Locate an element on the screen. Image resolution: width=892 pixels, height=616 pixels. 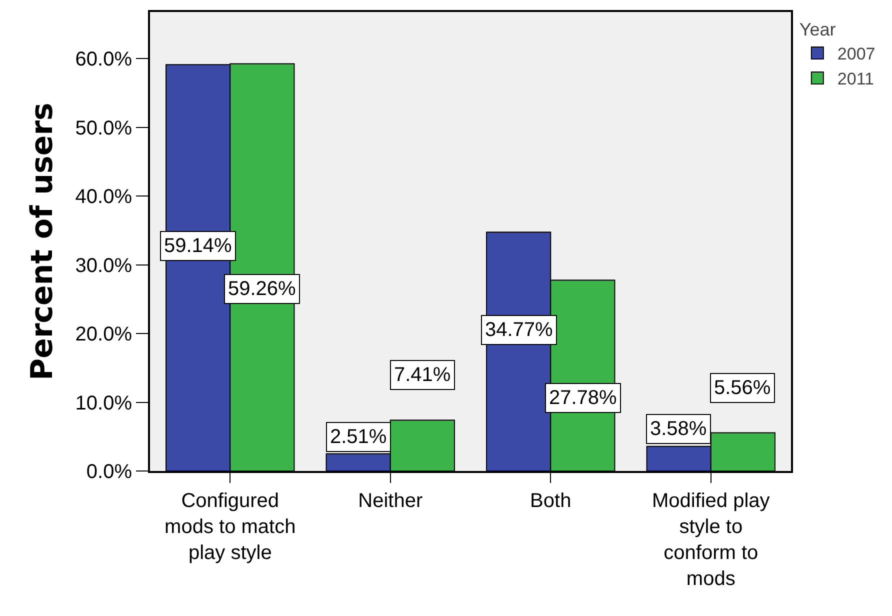
x-tick-label: Both is located at coordinates (551, 501).